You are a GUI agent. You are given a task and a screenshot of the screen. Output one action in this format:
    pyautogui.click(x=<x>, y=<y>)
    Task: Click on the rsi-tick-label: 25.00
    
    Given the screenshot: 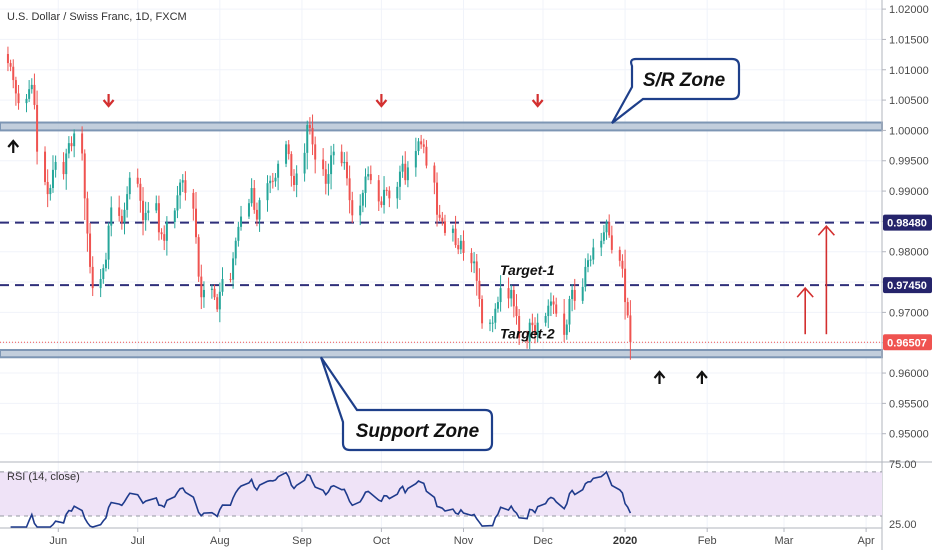 What is the action you would take?
    pyautogui.click(x=903, y=525)
    